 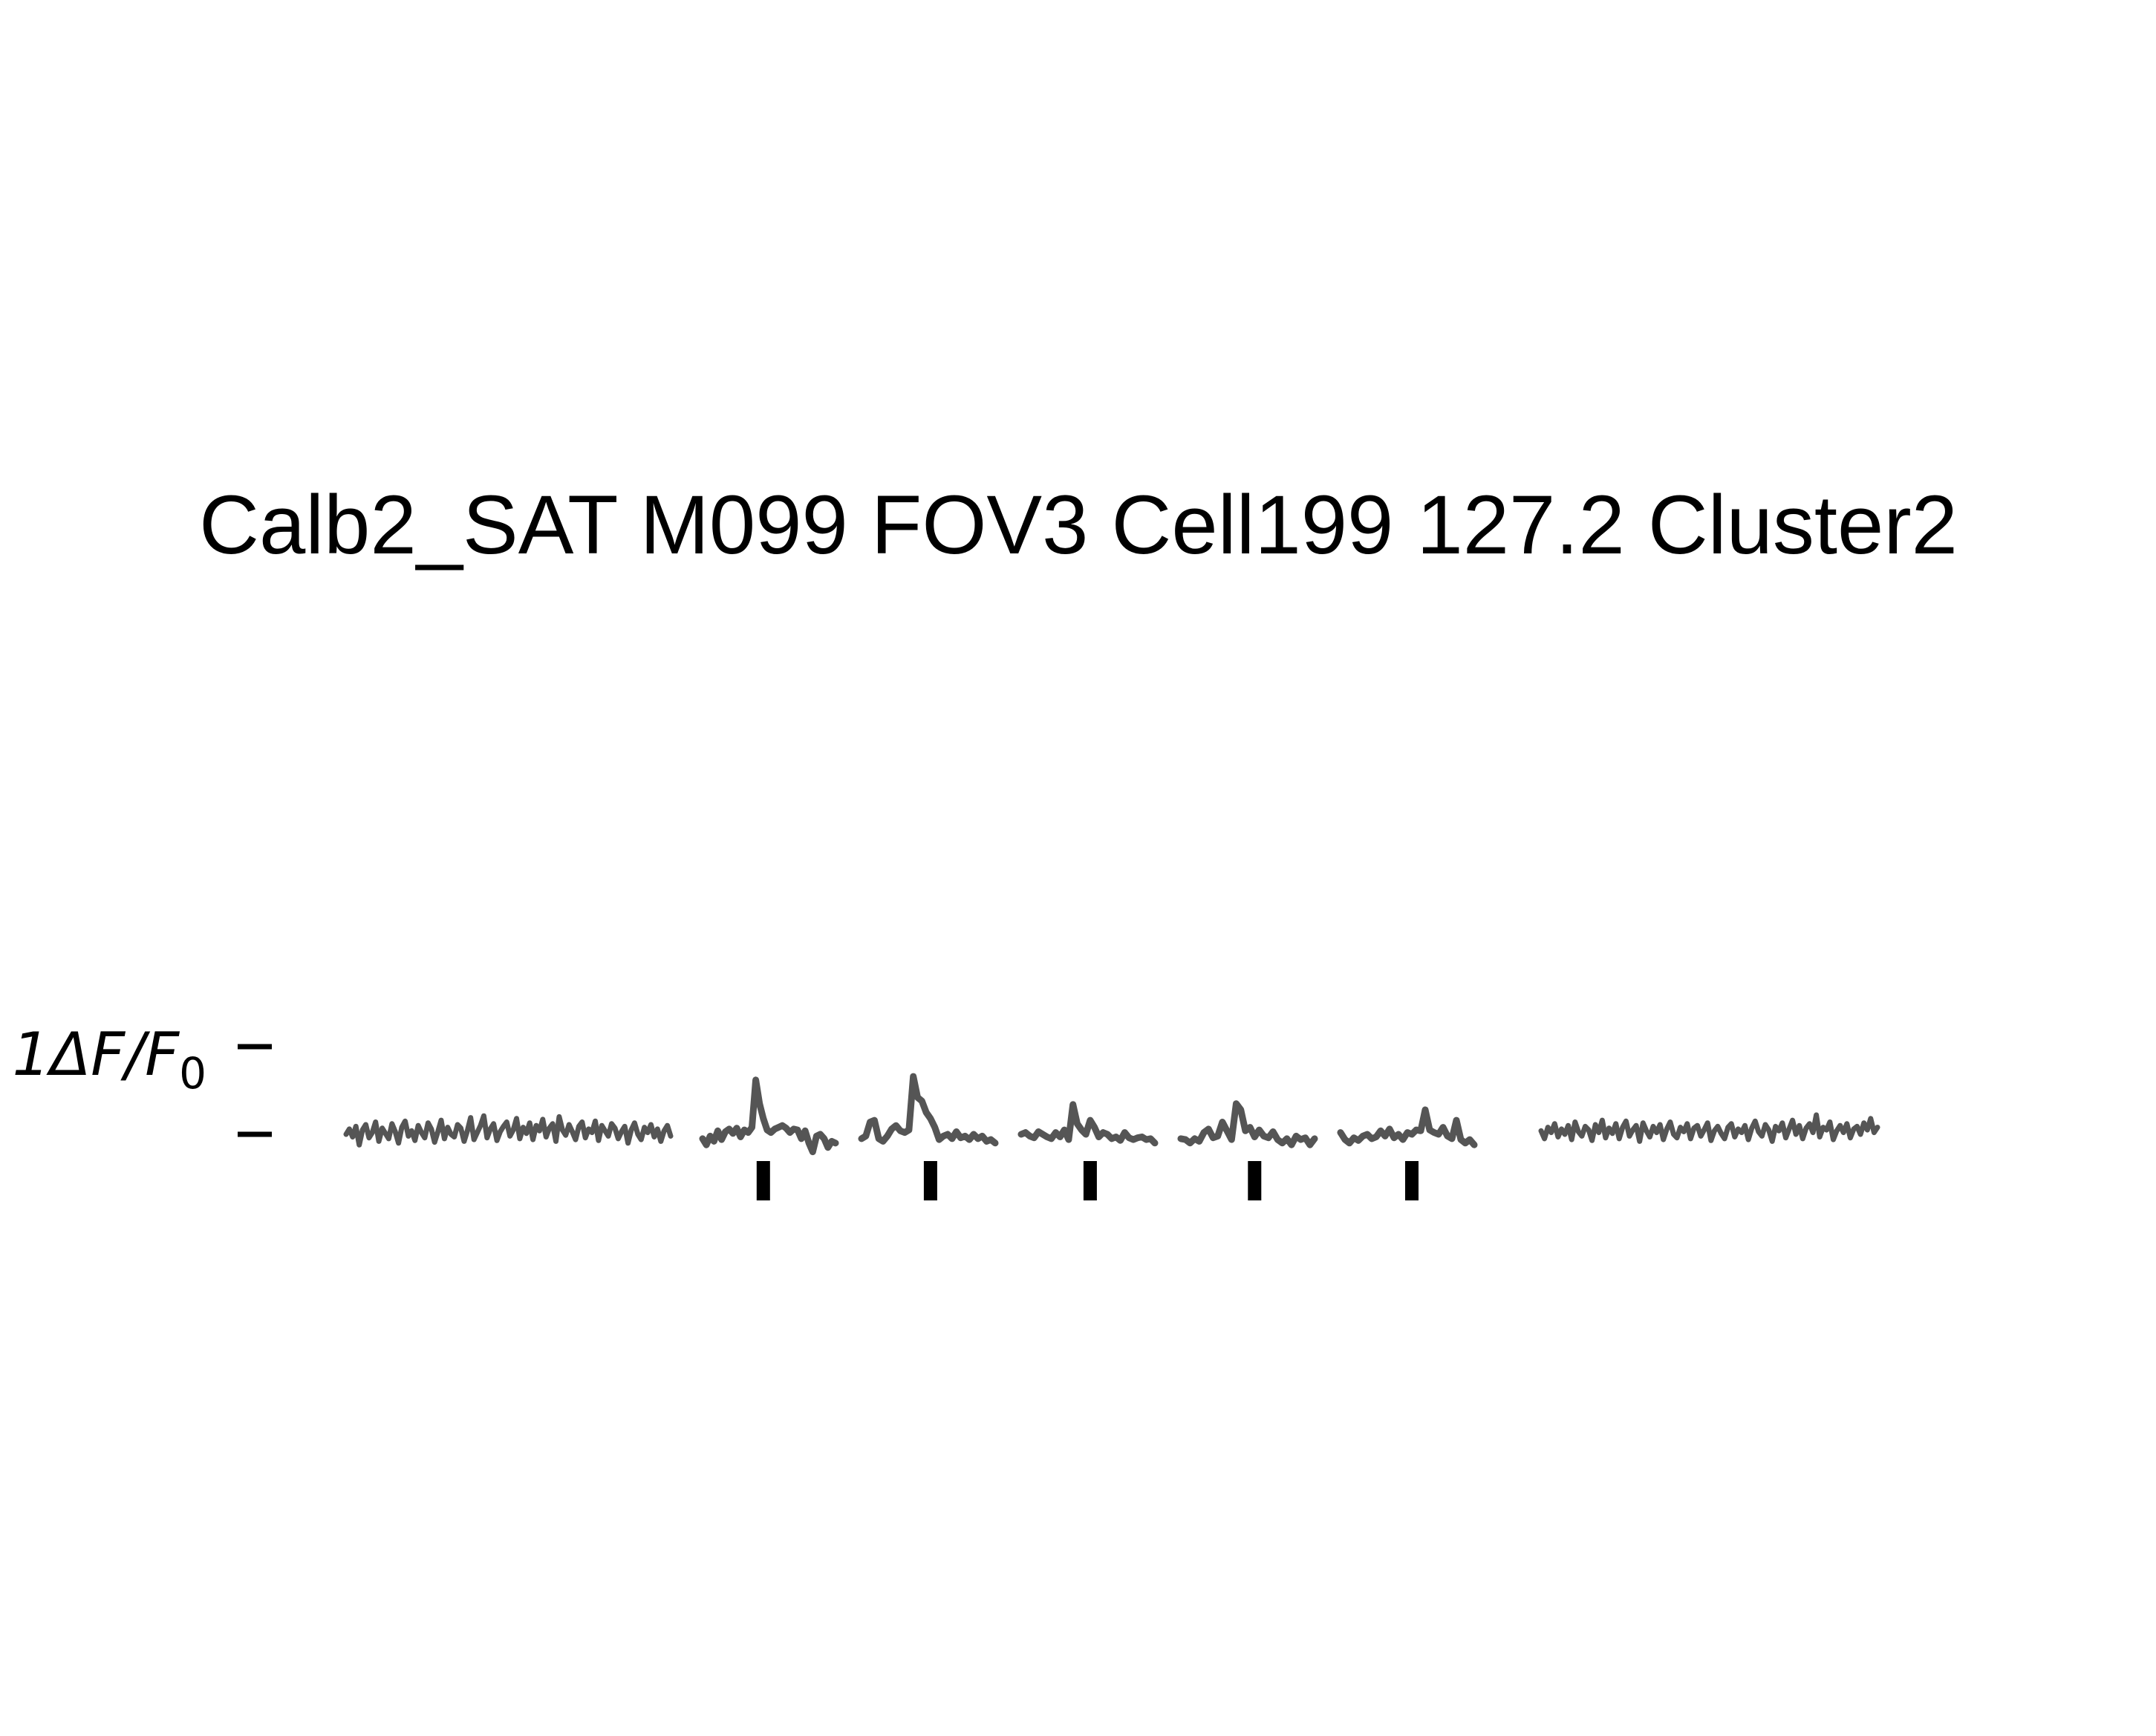 What do you see at coordinates (31, 1054) in the screenshot?
I see `scale-bar-value: 1` at bounding box center [31, 1054].